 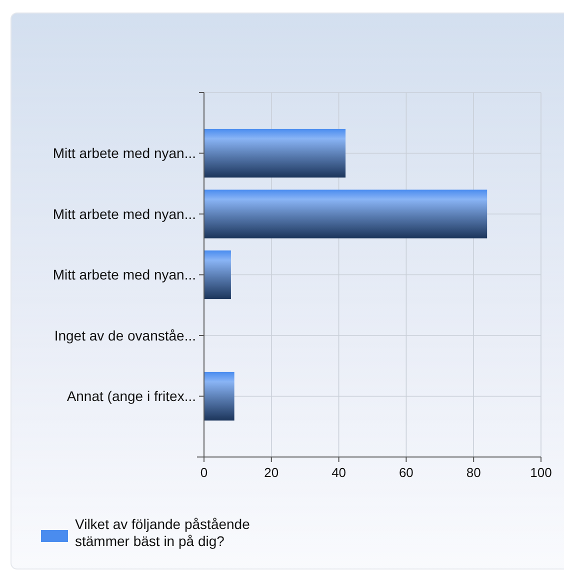 I want to click on legend-label: Vilket av följande påstående stämmer bäst in på dig?, so click(x=162, y=532).